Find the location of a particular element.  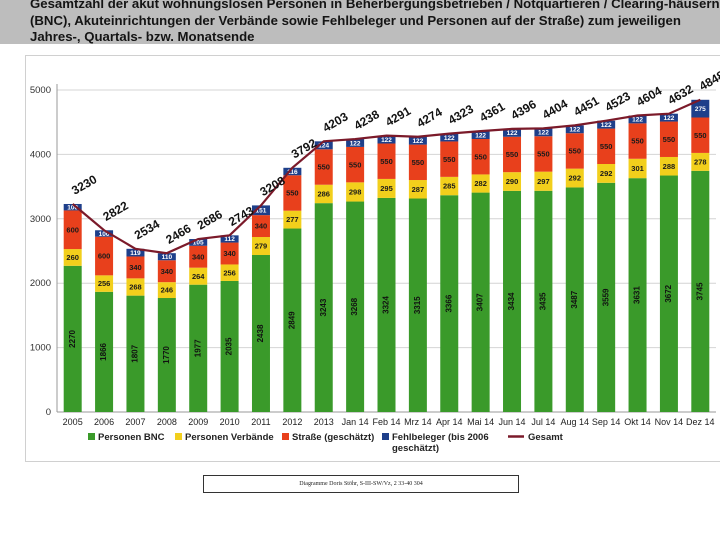

data-label: 2438 is located at coordinates (260, 333).